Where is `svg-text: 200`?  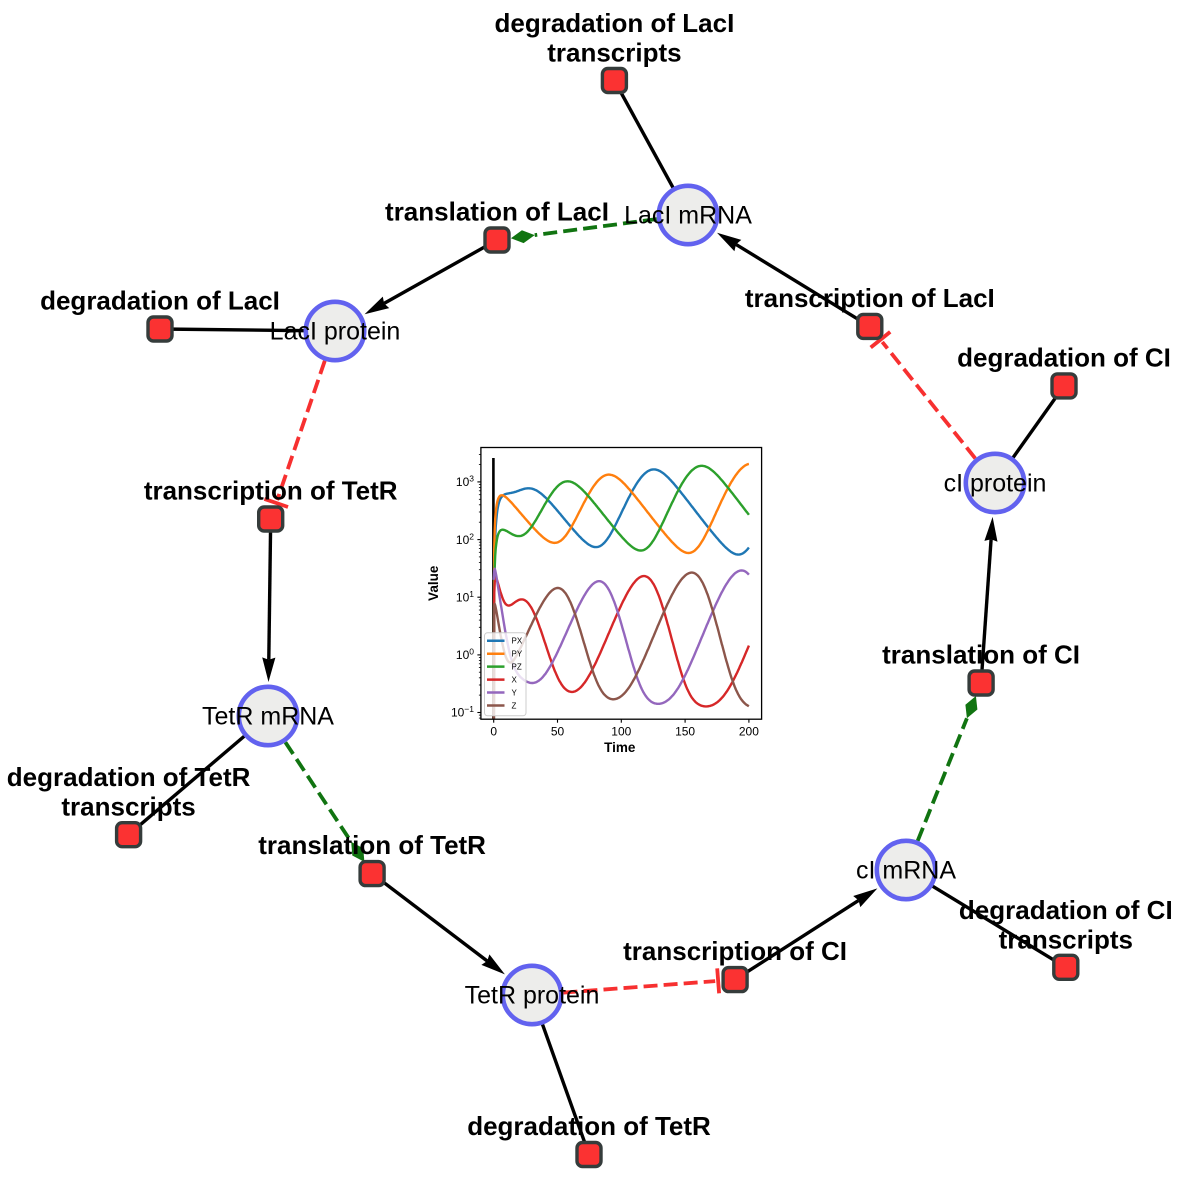
svg-text: 200 is located at coordinates (749, 732).